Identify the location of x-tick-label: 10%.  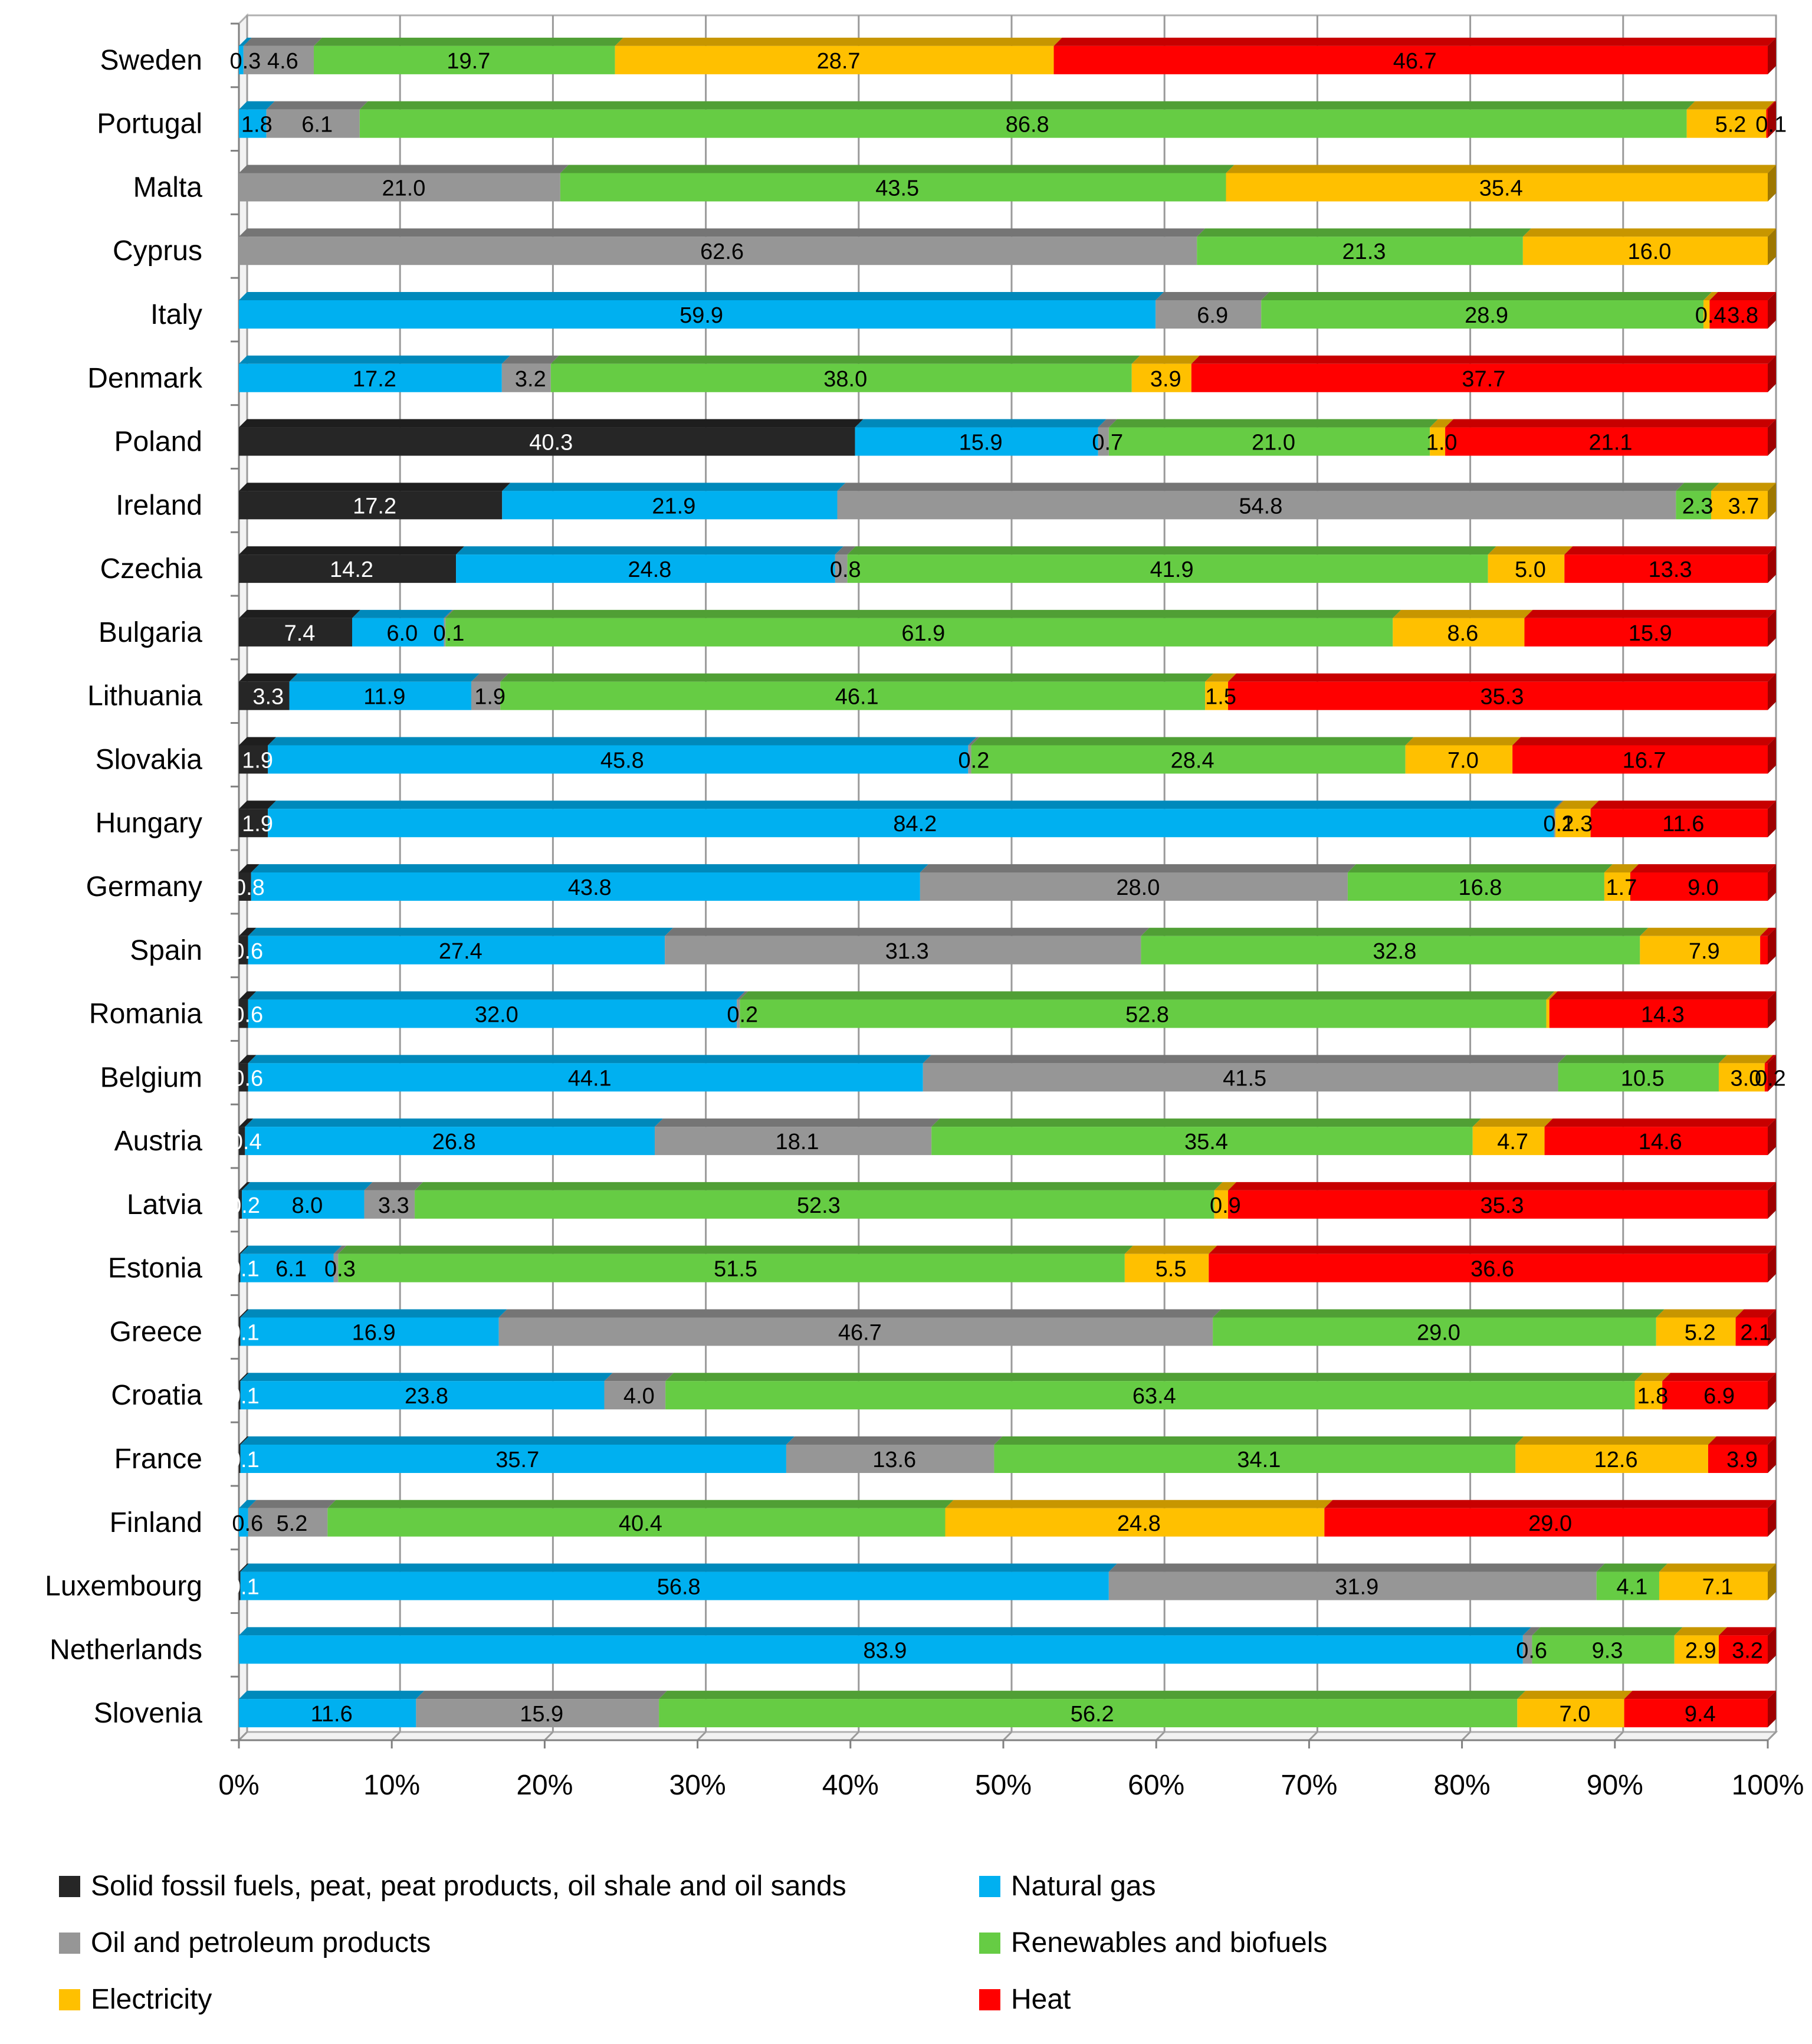
(391, 1785).